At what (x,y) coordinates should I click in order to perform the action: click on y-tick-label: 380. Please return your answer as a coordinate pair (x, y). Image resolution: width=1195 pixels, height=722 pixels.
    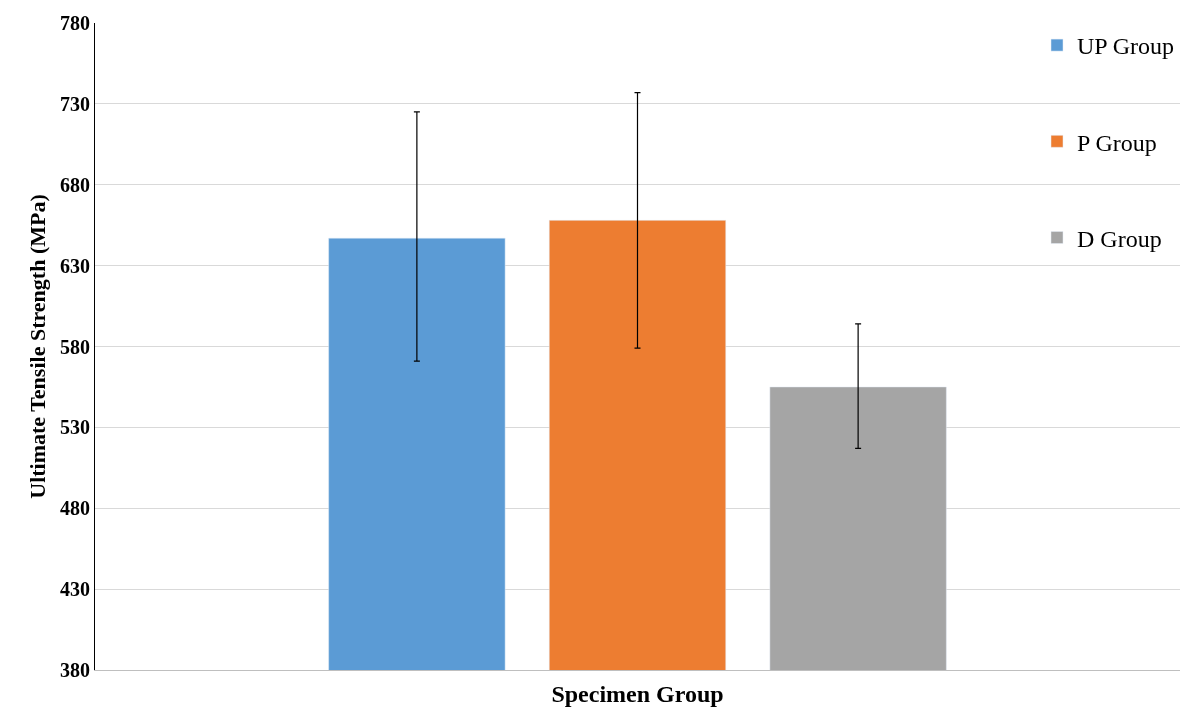
    Looking at the image, I should click on (75, 670).